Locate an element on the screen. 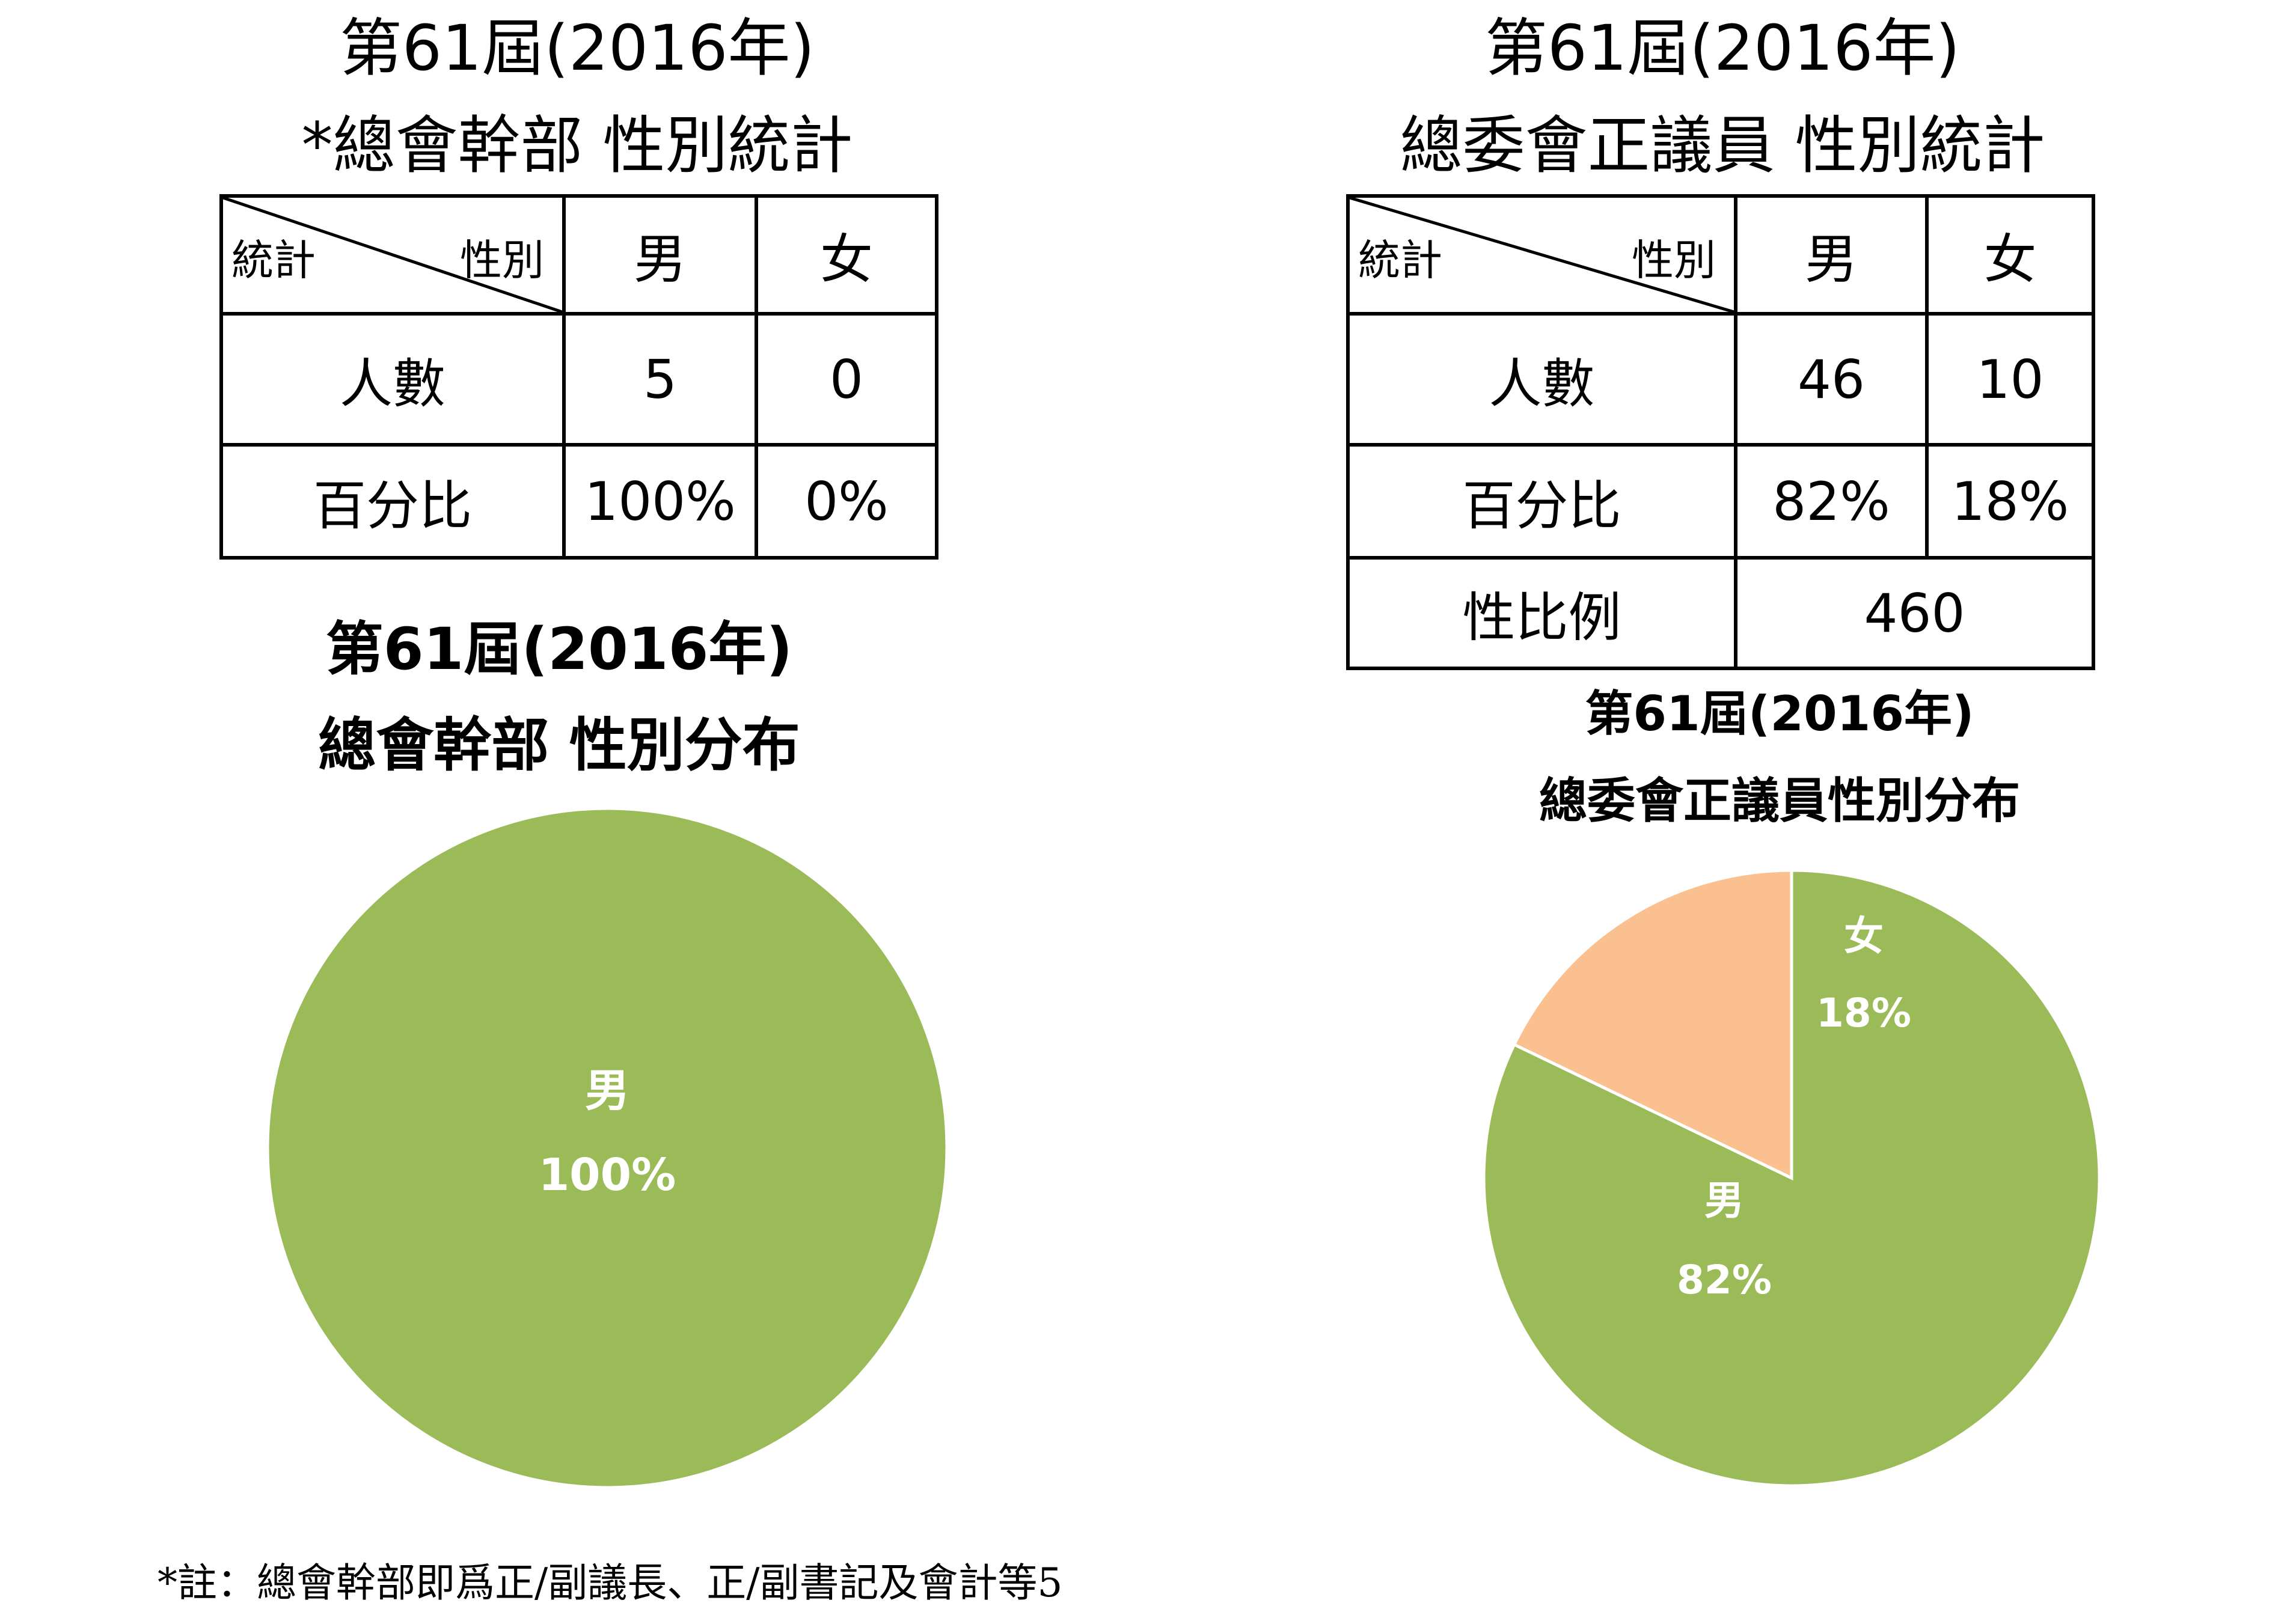 This screenshot has width=2296, height=1621. right-row-sexratio-label: 性比例 is located at coordinates (1541, 613).